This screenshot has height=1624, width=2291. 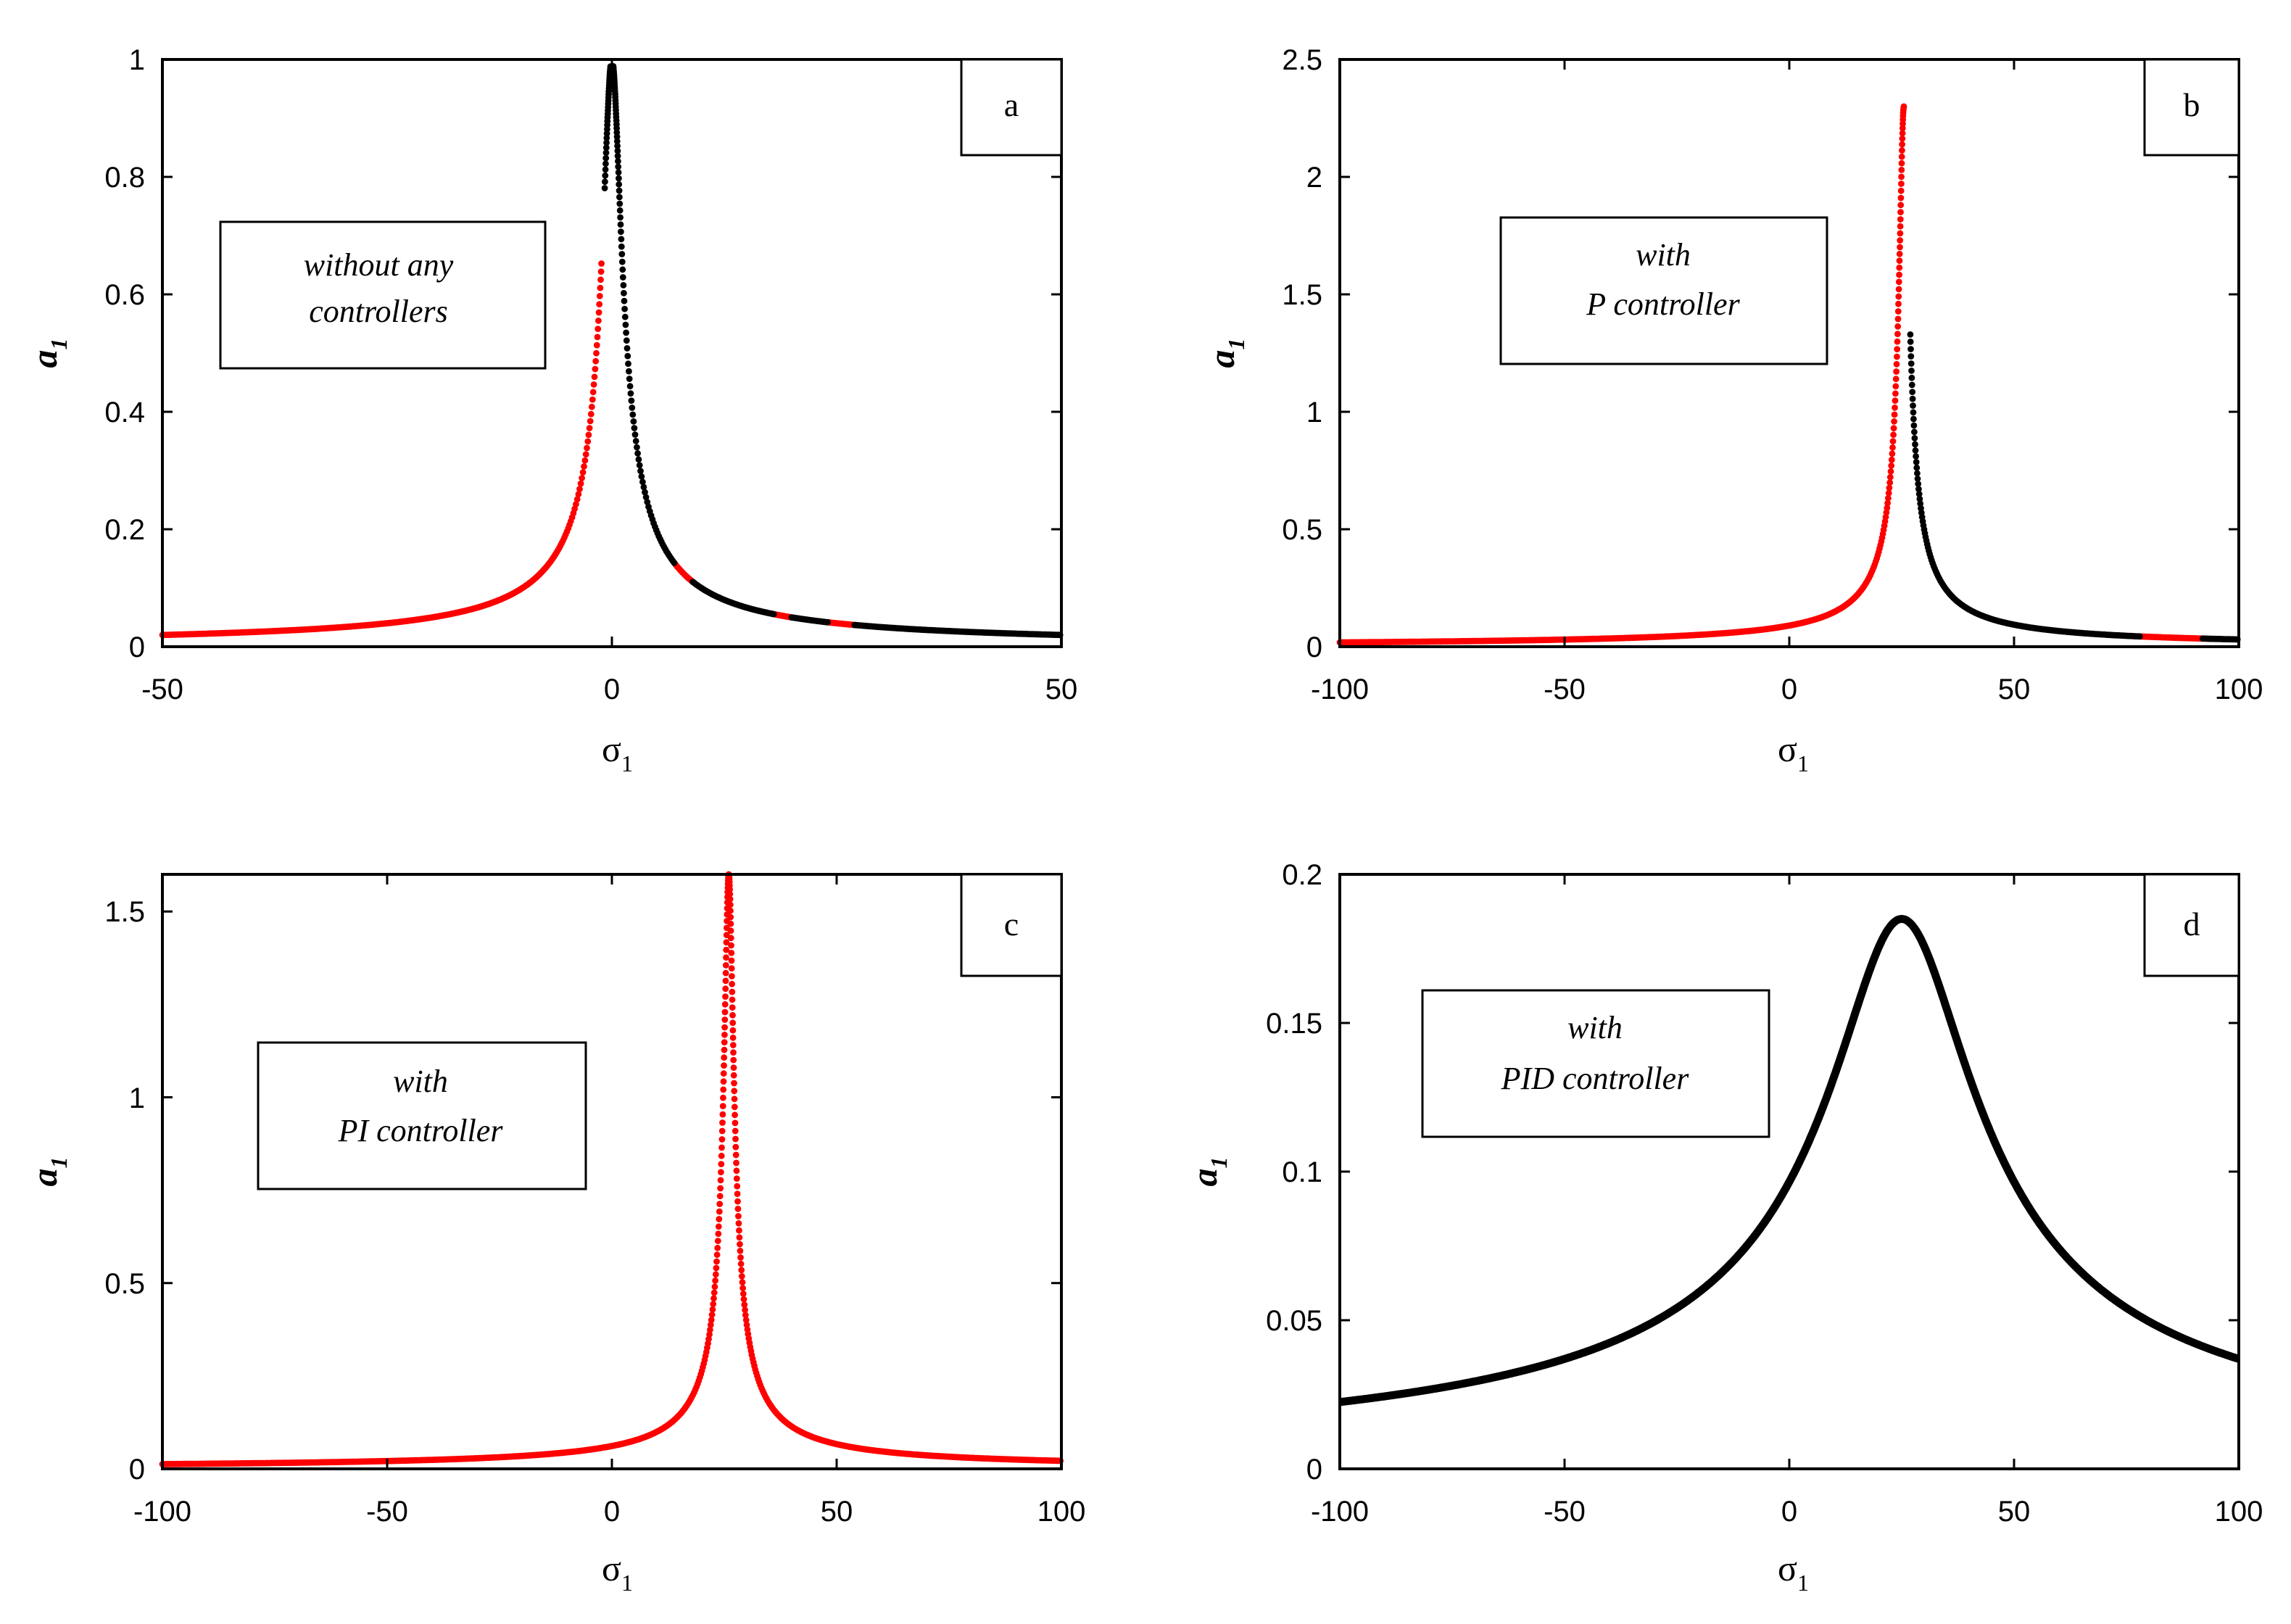 I want to click on panel-c-data-points, so click(x=611, y=1169).